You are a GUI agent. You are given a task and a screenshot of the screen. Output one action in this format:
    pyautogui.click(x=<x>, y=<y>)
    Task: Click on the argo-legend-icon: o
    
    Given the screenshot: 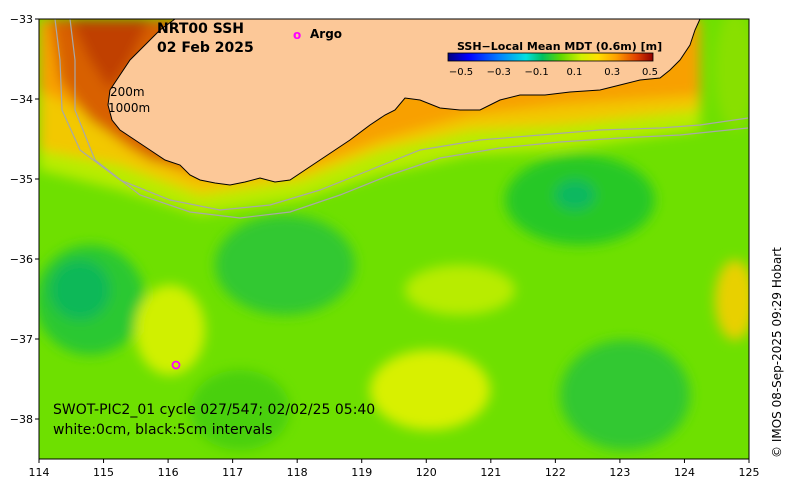 What is the action you would take?
    pyautogui.click(x=297, y=35)
    